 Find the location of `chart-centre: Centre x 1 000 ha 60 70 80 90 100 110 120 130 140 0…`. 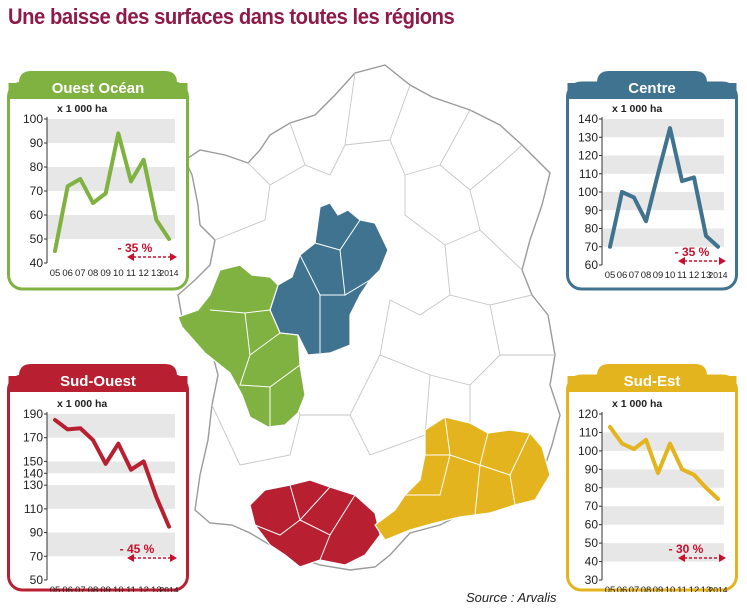

chart-centre: Centre x 1 000 ha 60 70 80 90 100 110 120 130 140 0… is located at coordinates (652, 181).